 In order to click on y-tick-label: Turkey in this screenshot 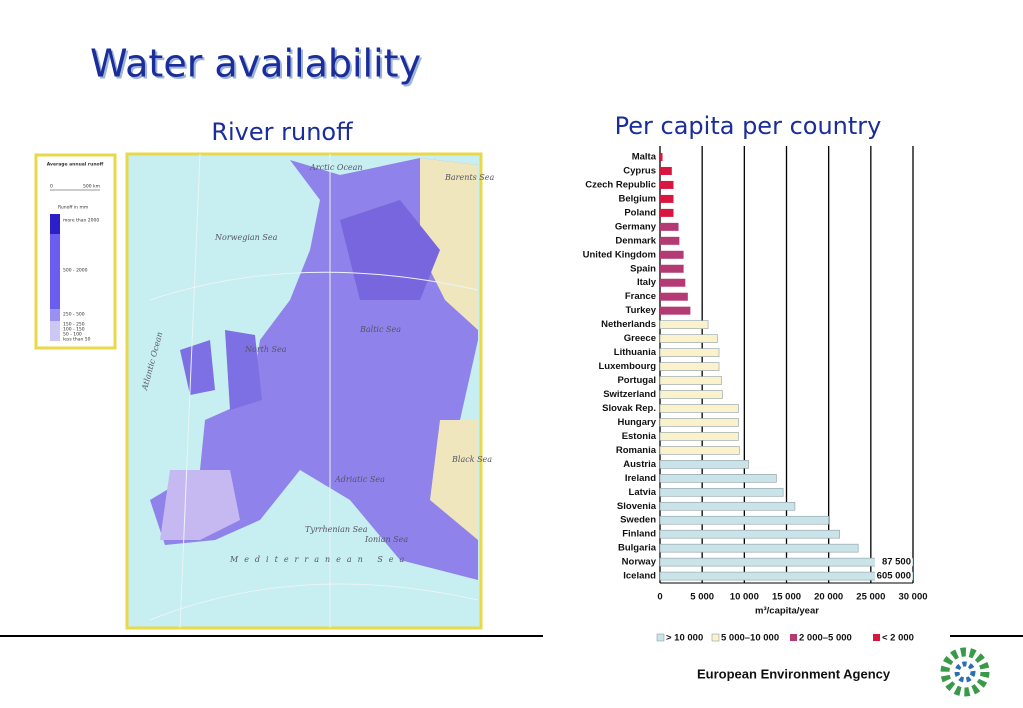, I will do `click(641, 310)`.